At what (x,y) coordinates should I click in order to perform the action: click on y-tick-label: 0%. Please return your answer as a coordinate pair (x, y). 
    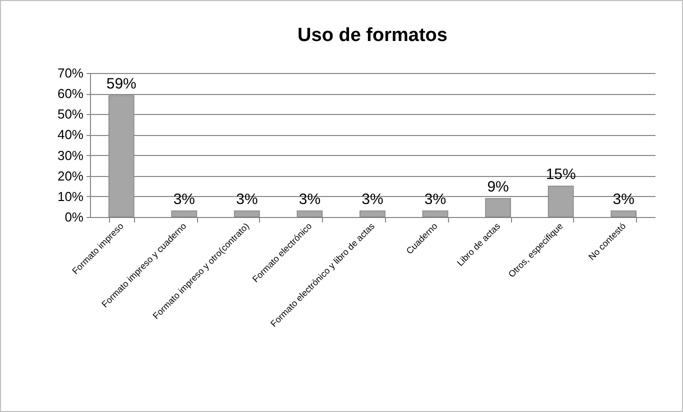
    Looking at the image, I should click on (74, 217).